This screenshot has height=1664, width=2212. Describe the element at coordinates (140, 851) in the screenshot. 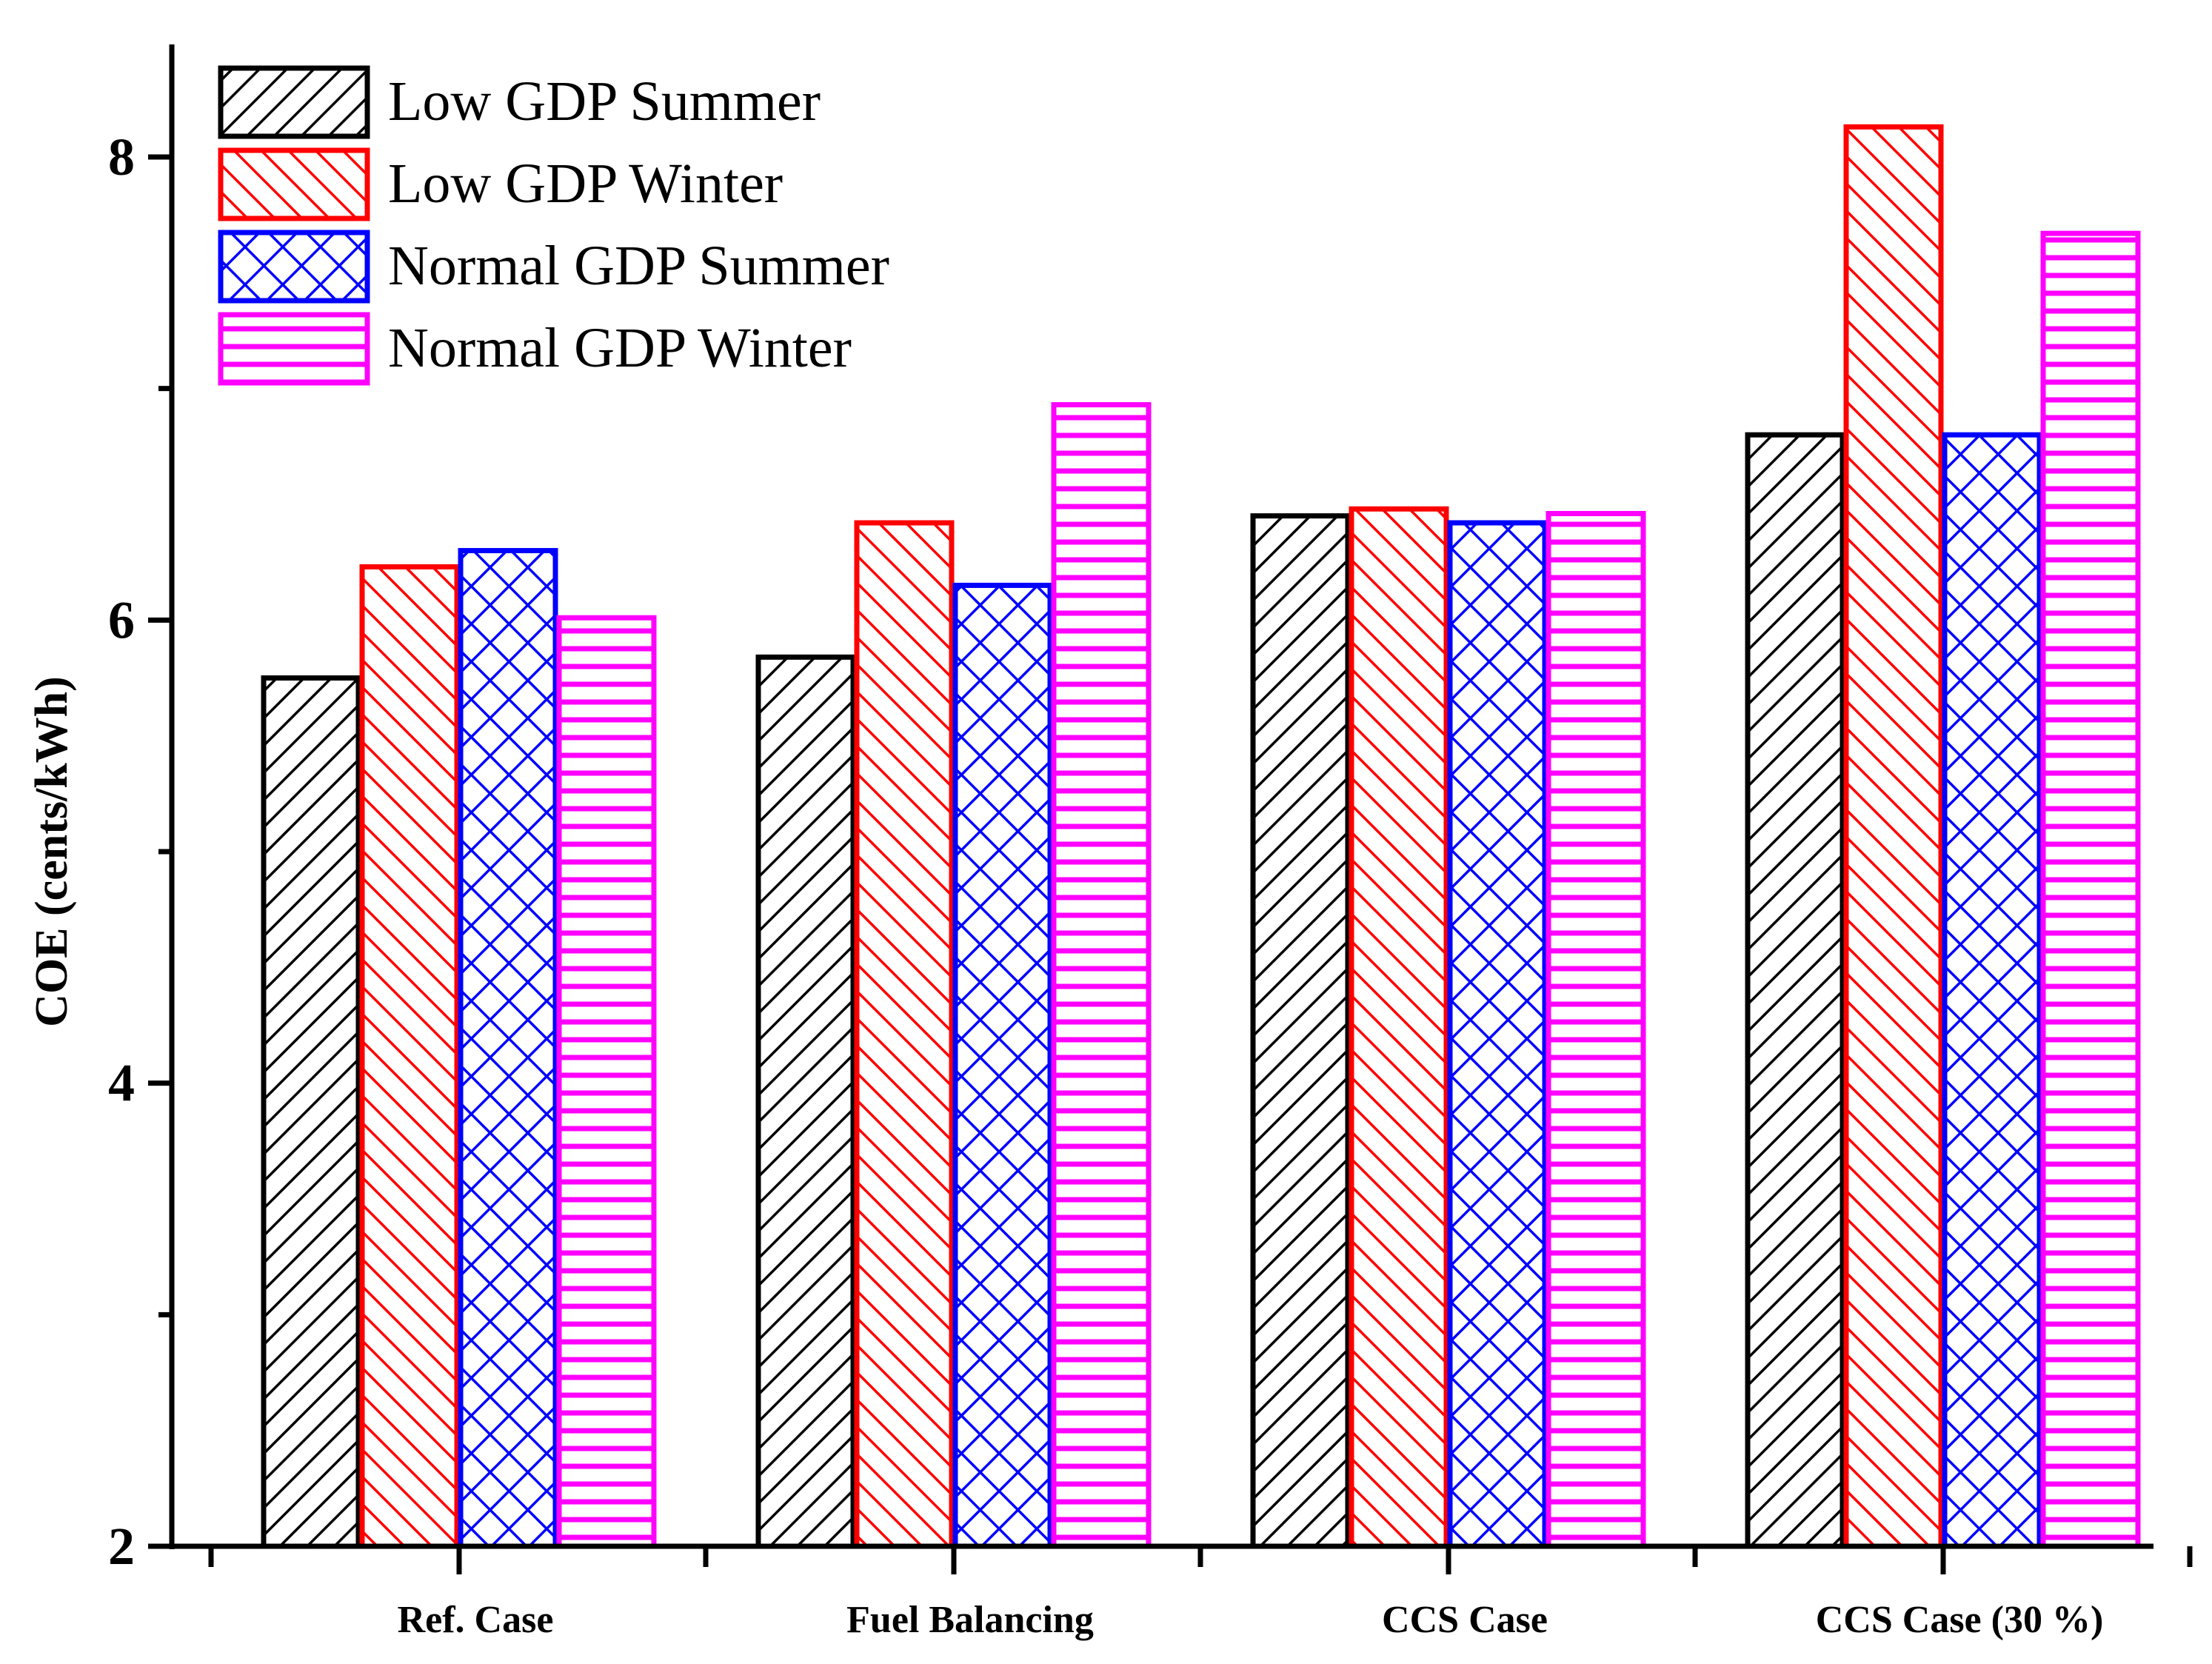

I see `y-axis-ticks: 2 4 6 8` at that location.